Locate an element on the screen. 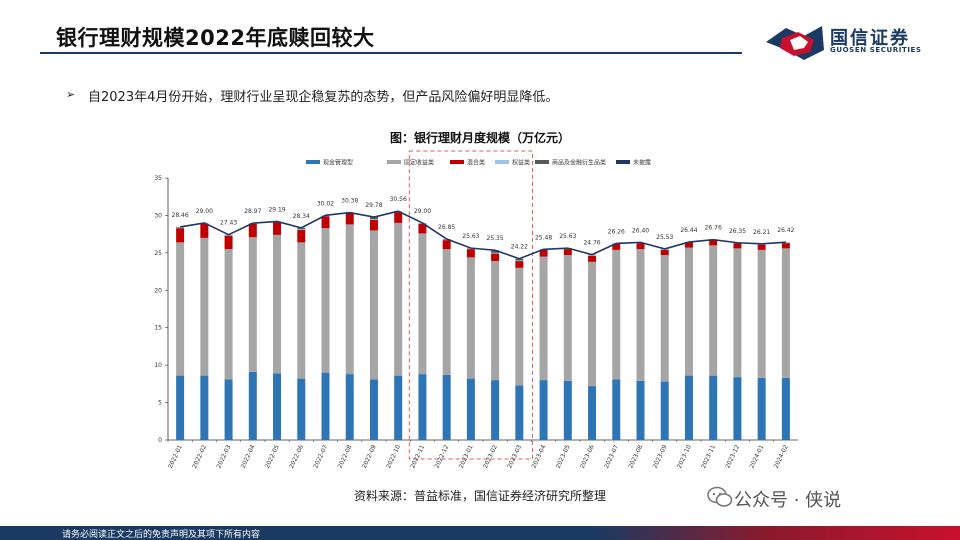 The image size is (960, 540). x-tick-label: 2023-11 is located at coordinates (708, 457).